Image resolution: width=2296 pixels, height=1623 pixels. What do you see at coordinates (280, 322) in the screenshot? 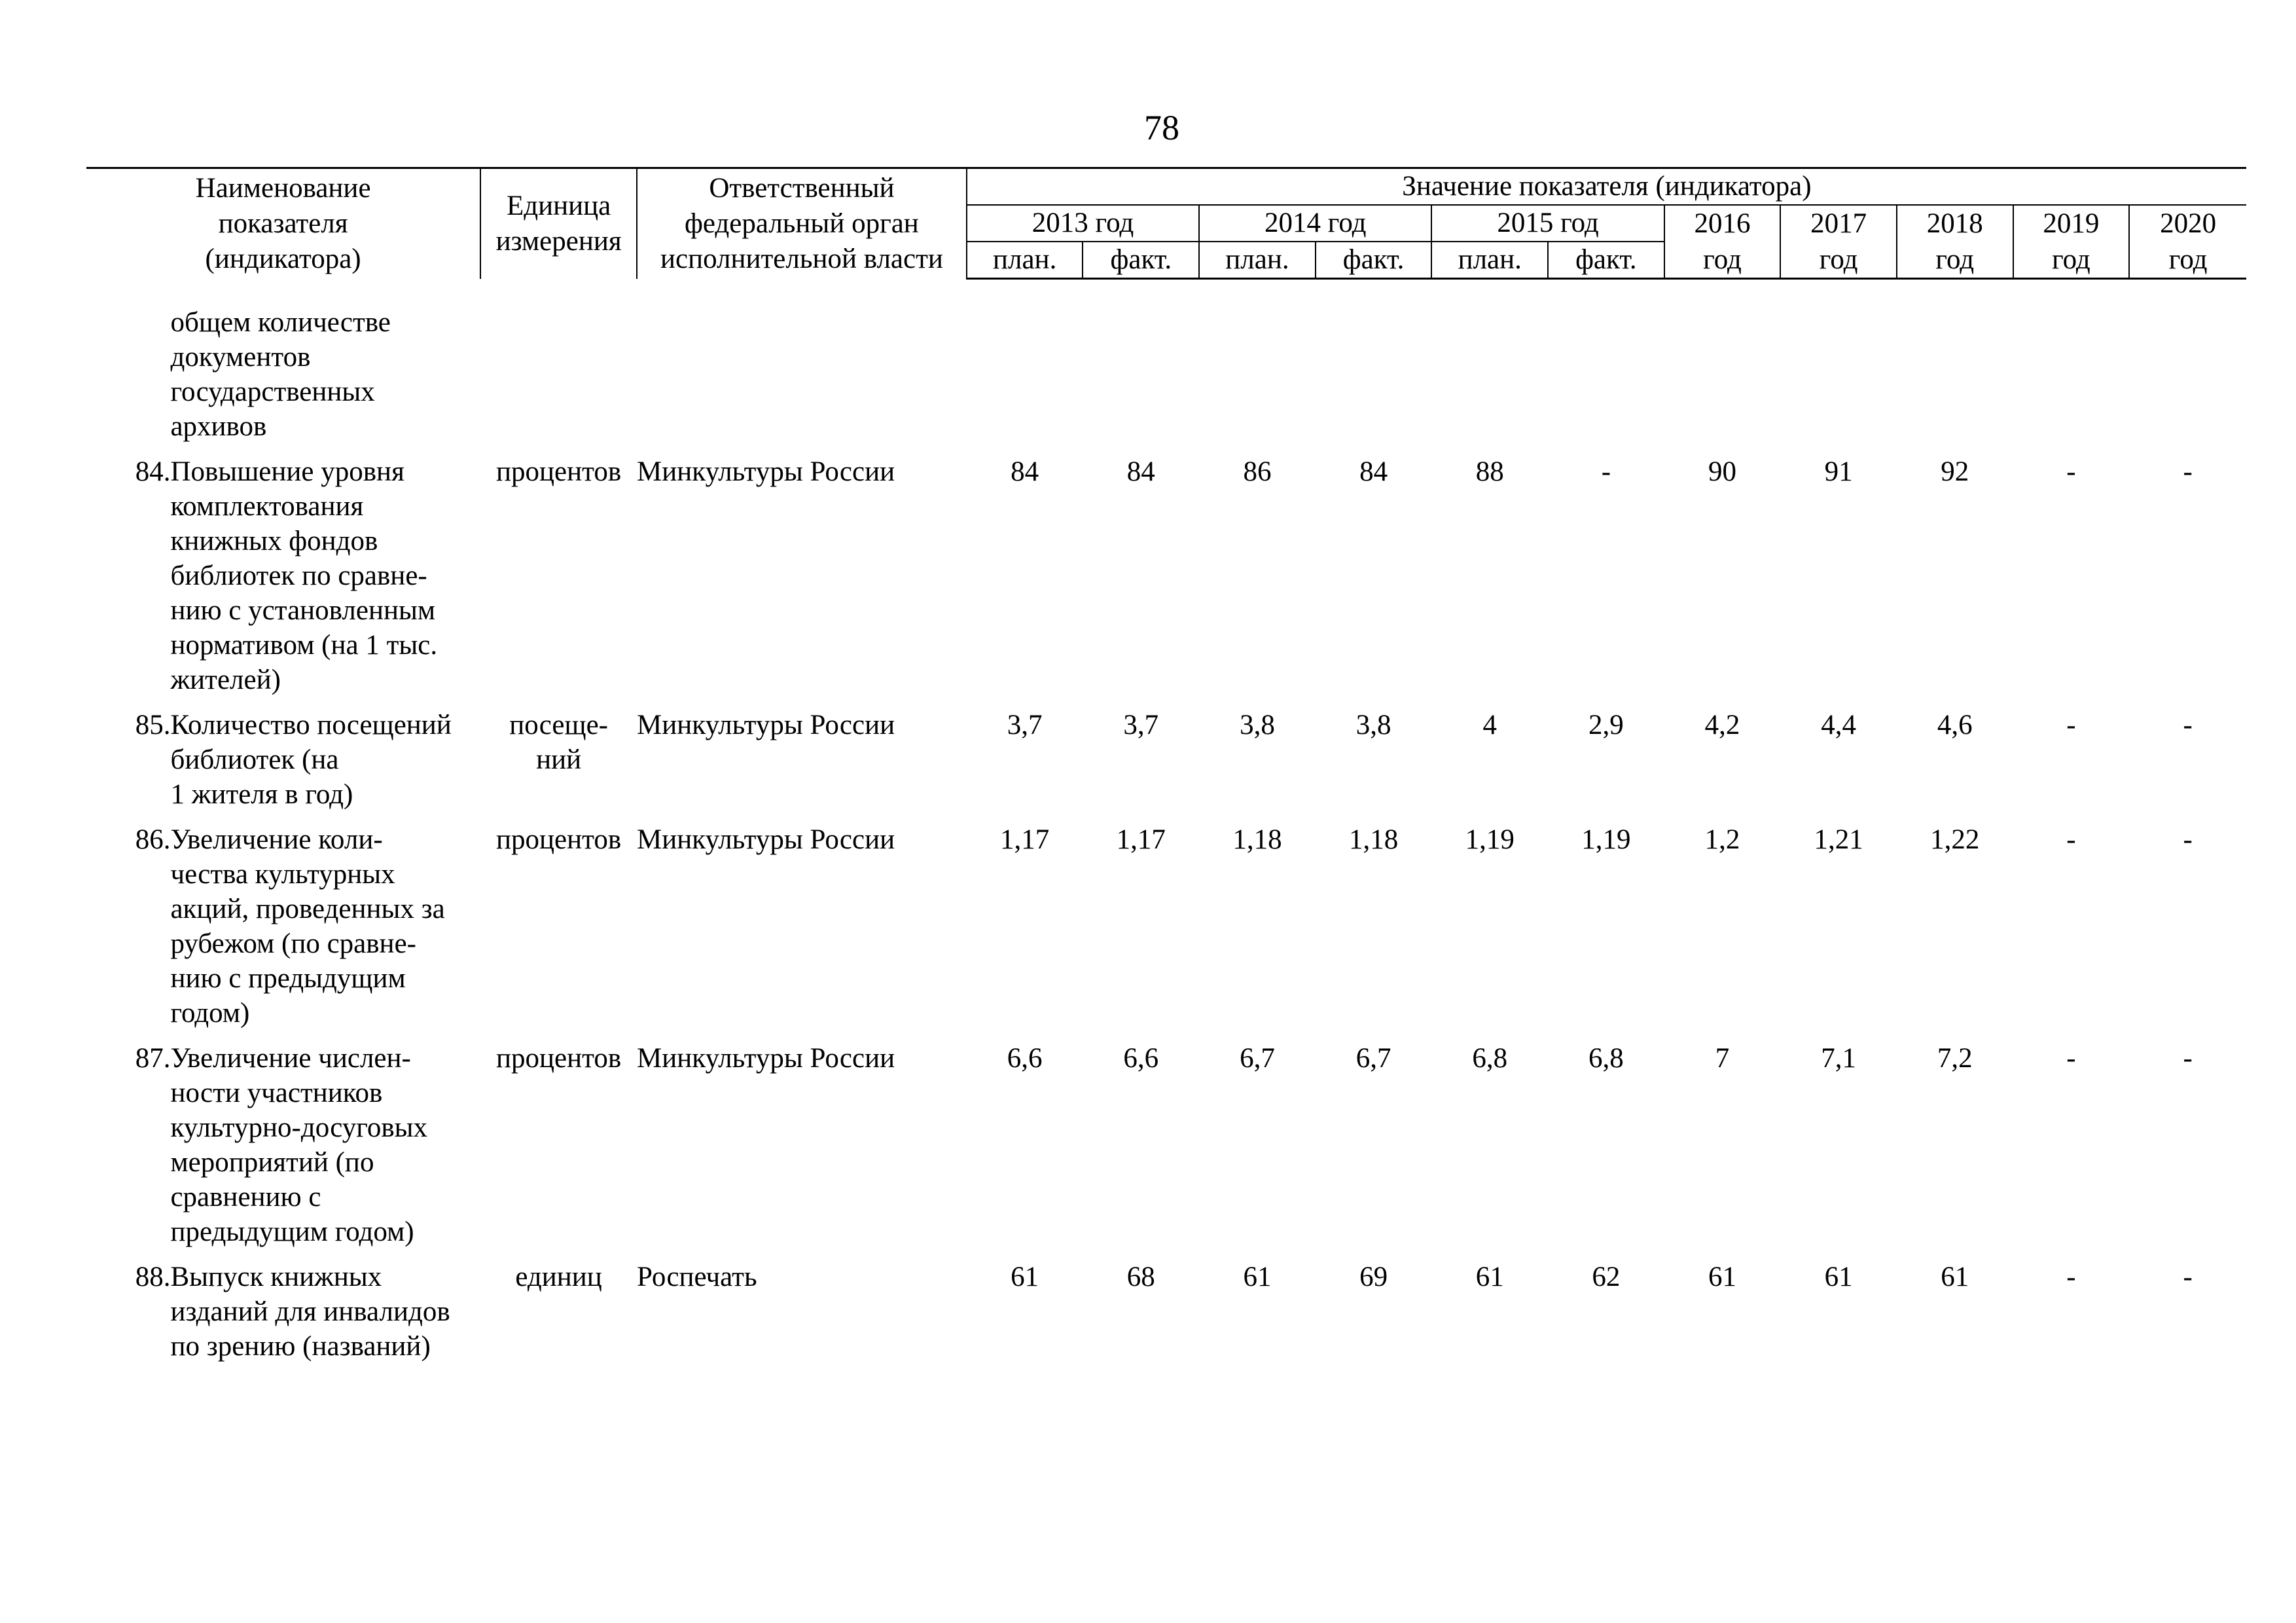
I see `indicator-name-line: общем количестве` at bounding box center [280, 322].